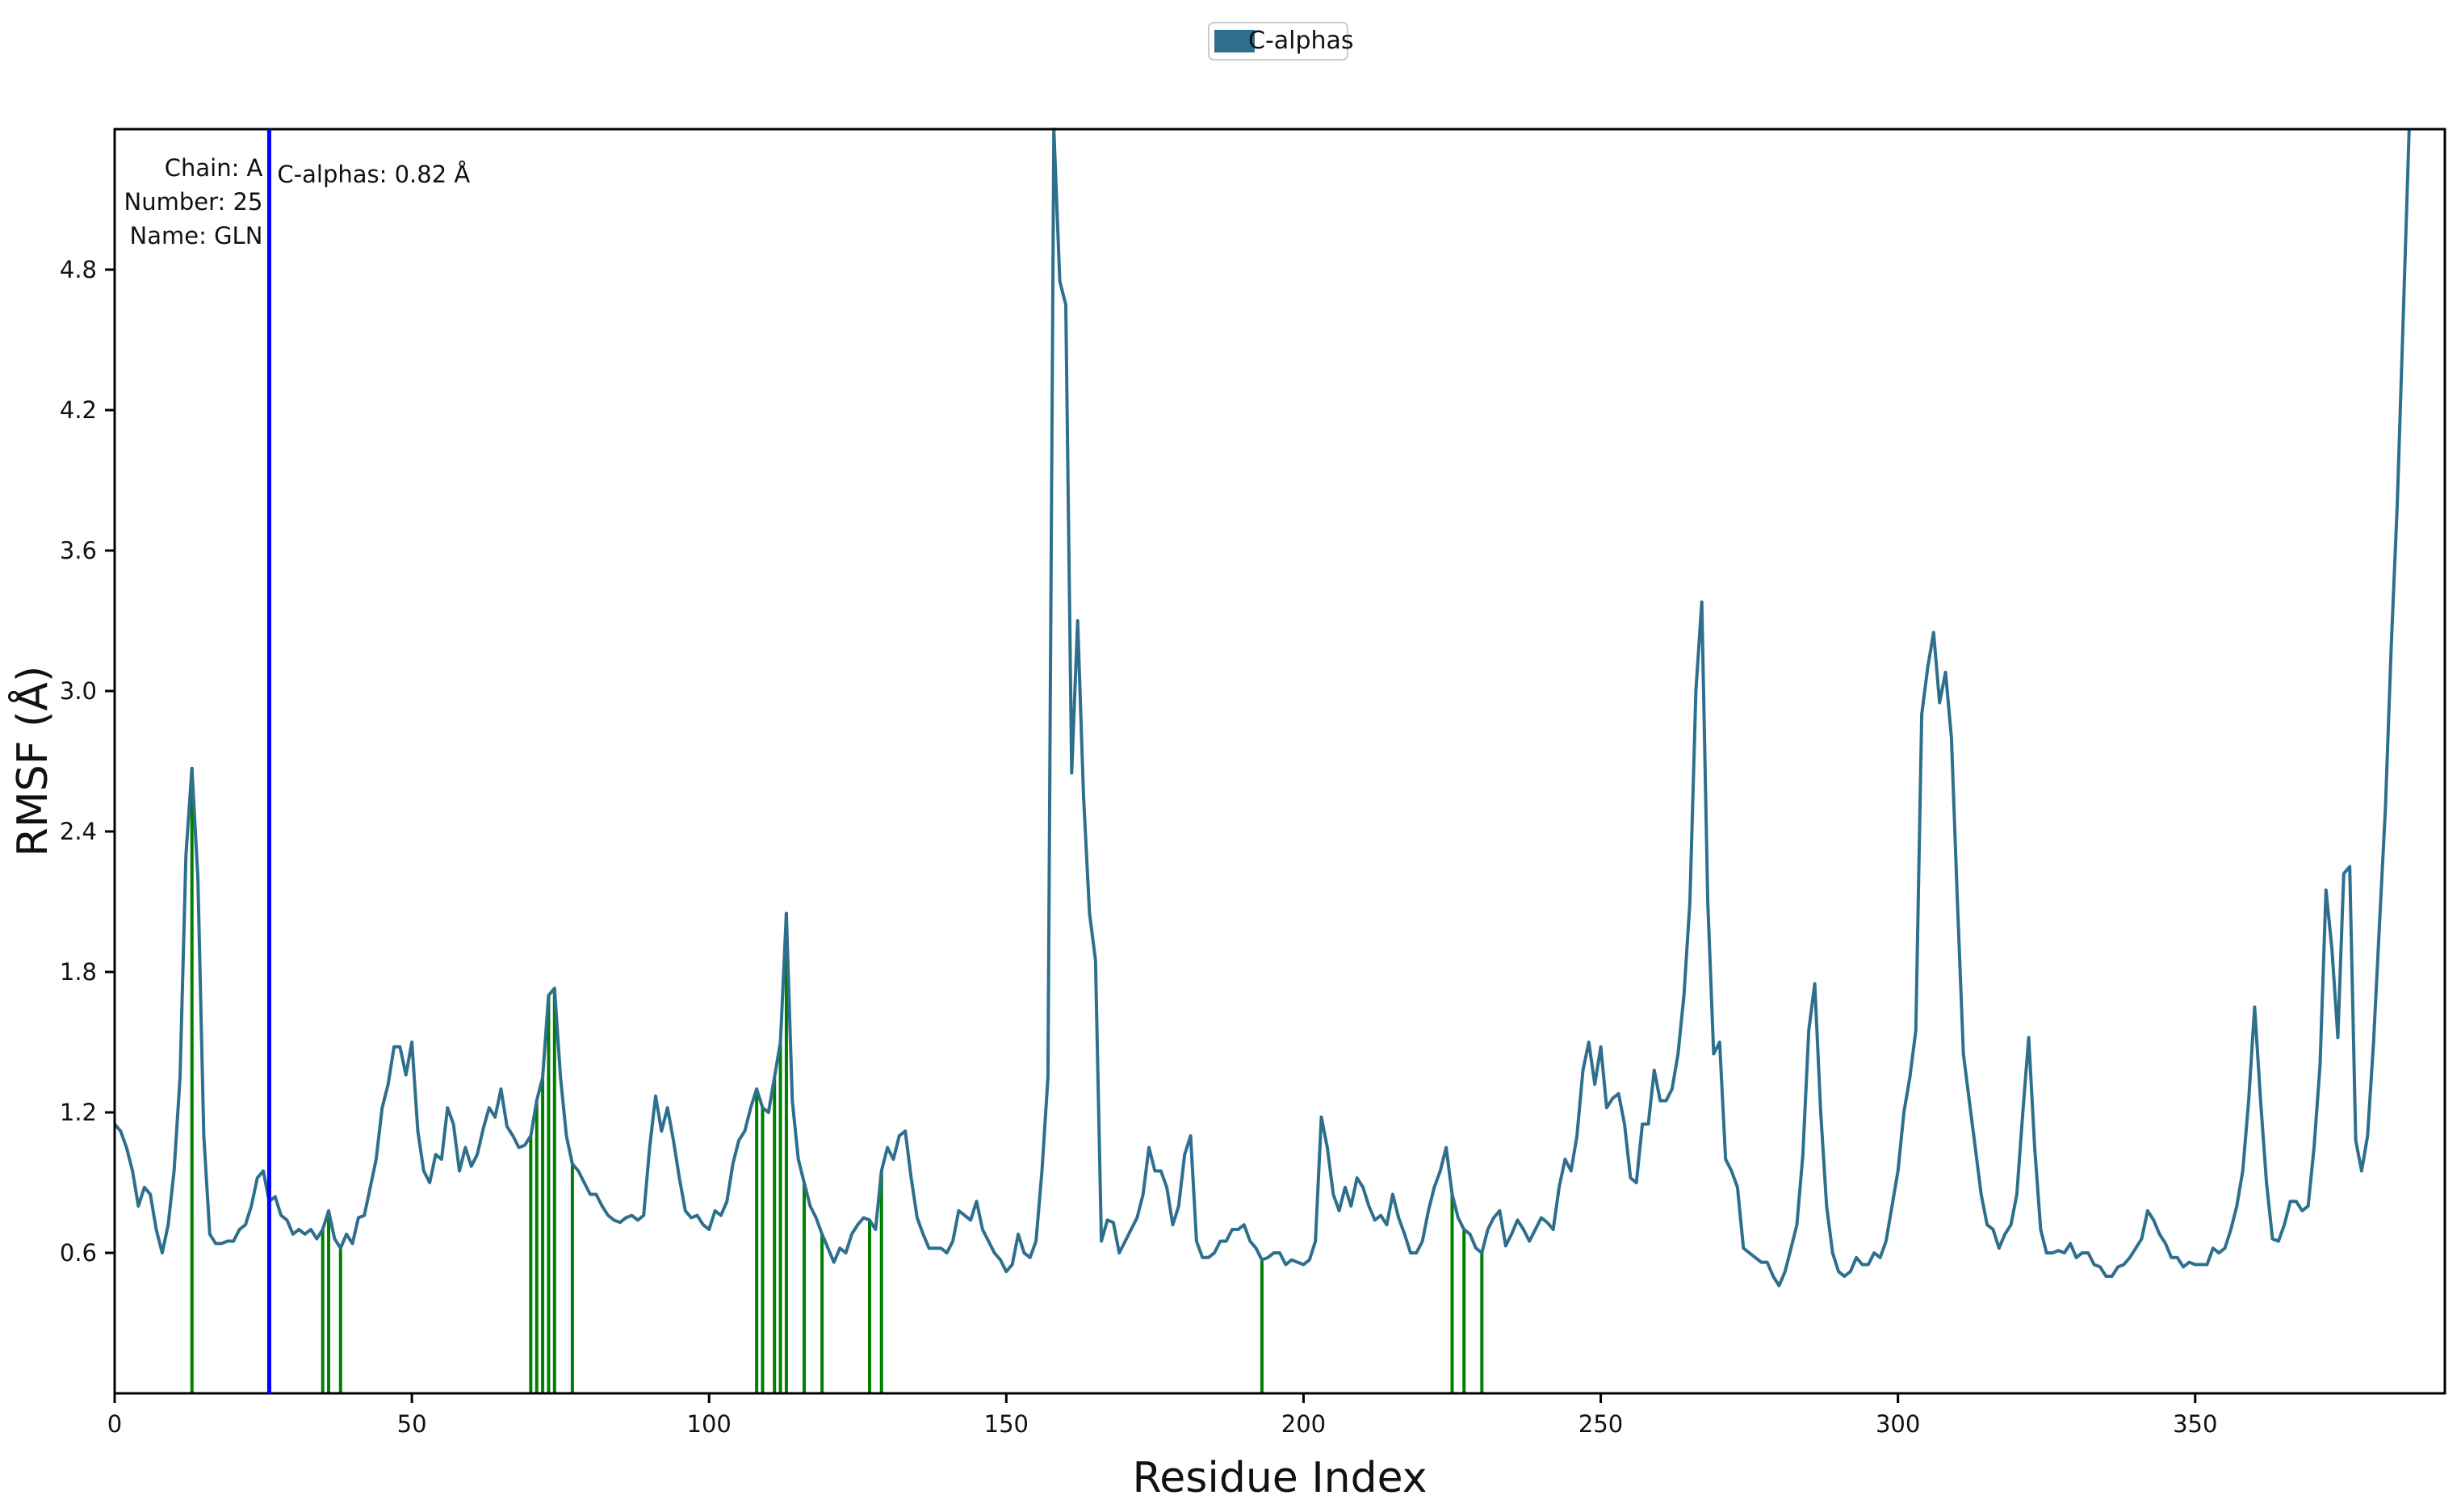  Describe the element at coordinates (79, 1253) in the screenshot. I see `y-tick-label: 0.6` at that location.